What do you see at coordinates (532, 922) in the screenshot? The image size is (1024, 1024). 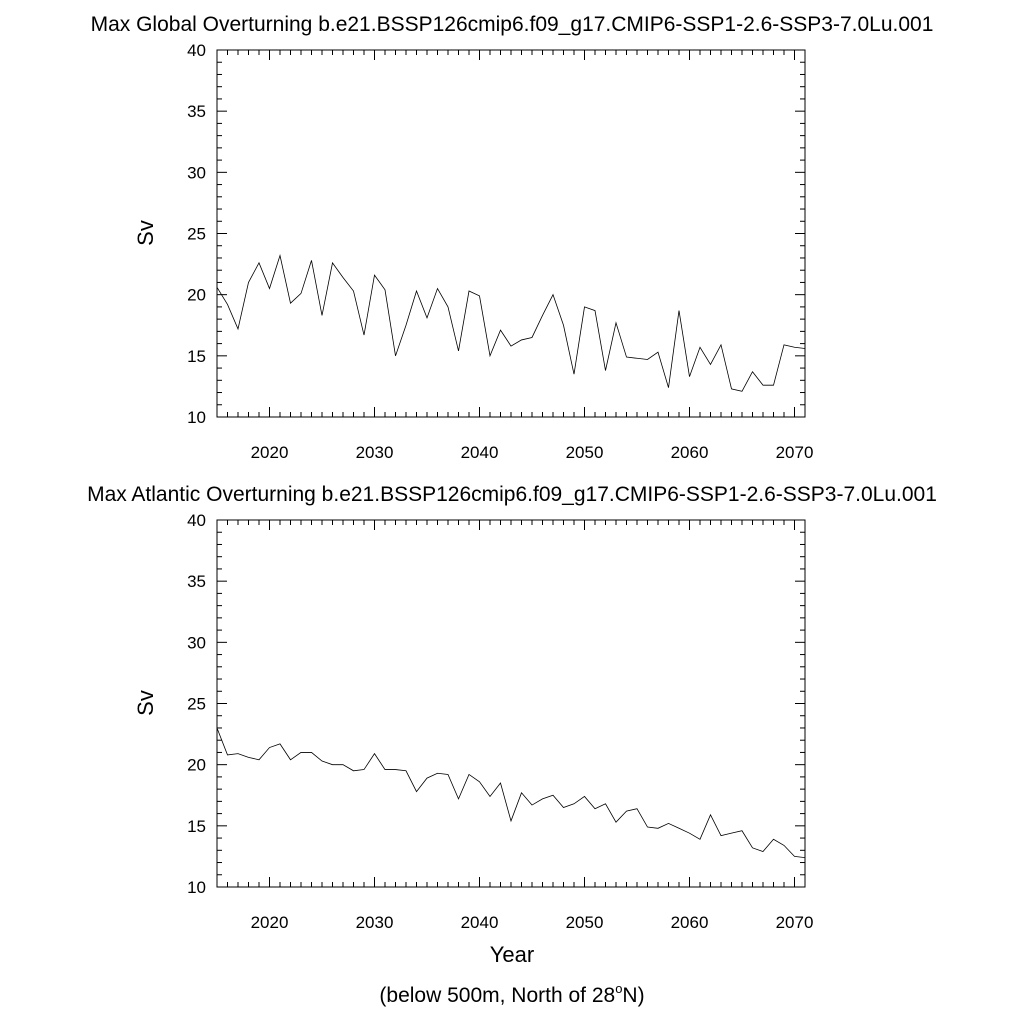 I see `atlantic-x-tick-labels: 2020 2030 2040 2050 2060 2070` at bounding box center [532, 922].